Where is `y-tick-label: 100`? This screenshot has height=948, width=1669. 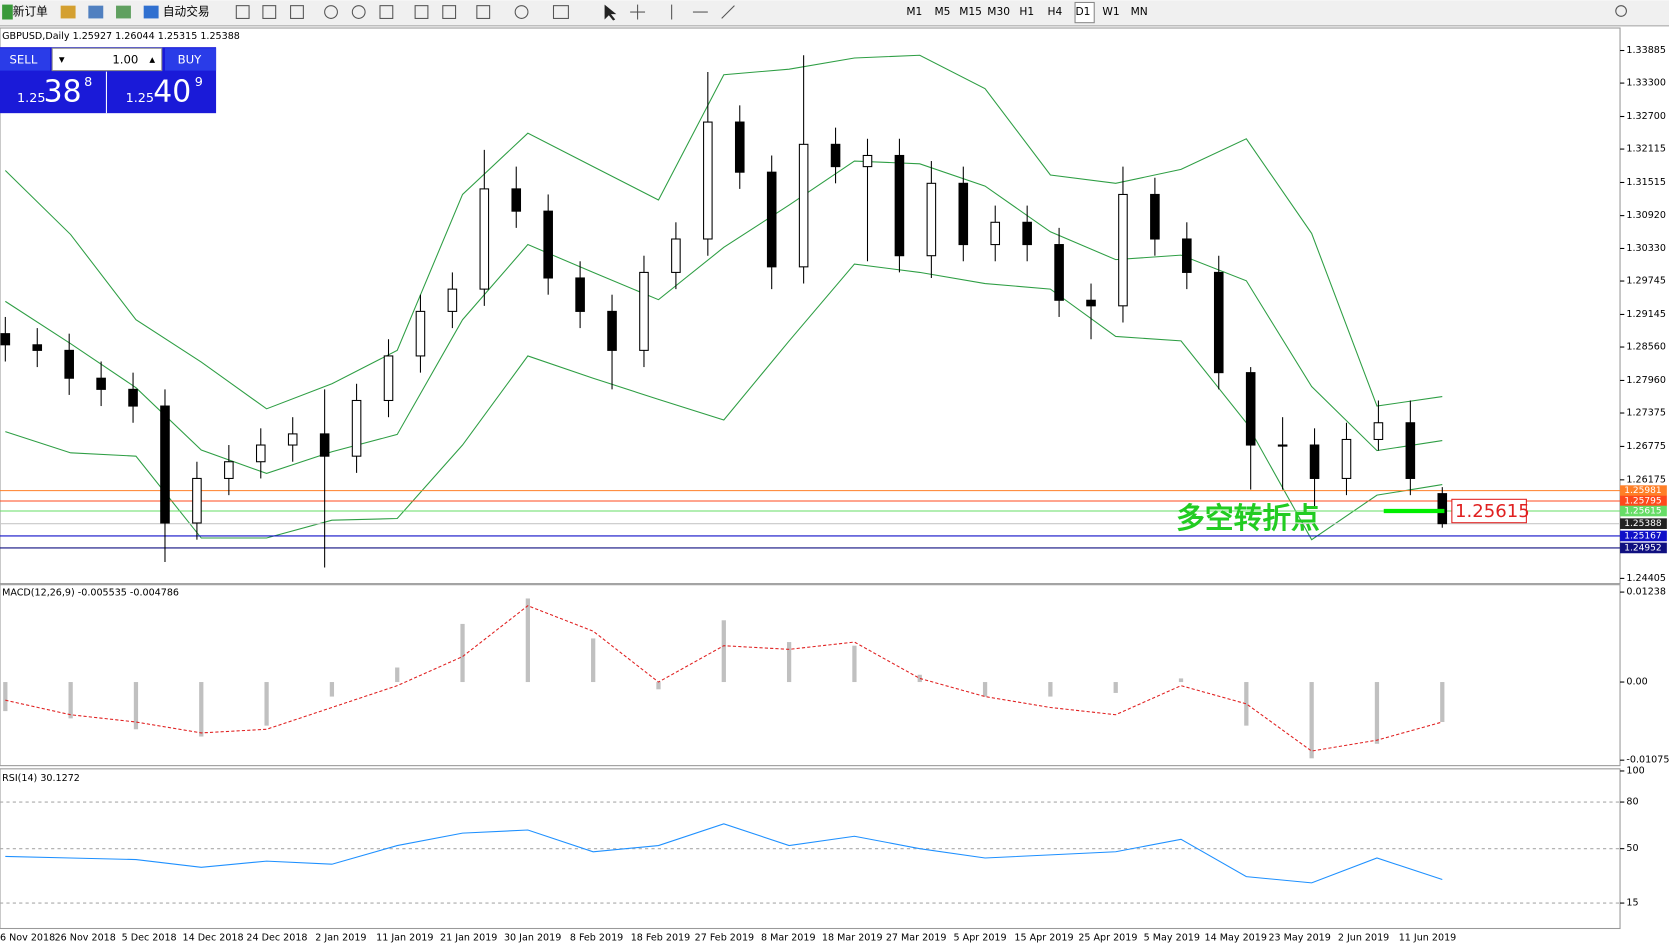
y-tick-label: 100 is located at coordinates (1635, 770).